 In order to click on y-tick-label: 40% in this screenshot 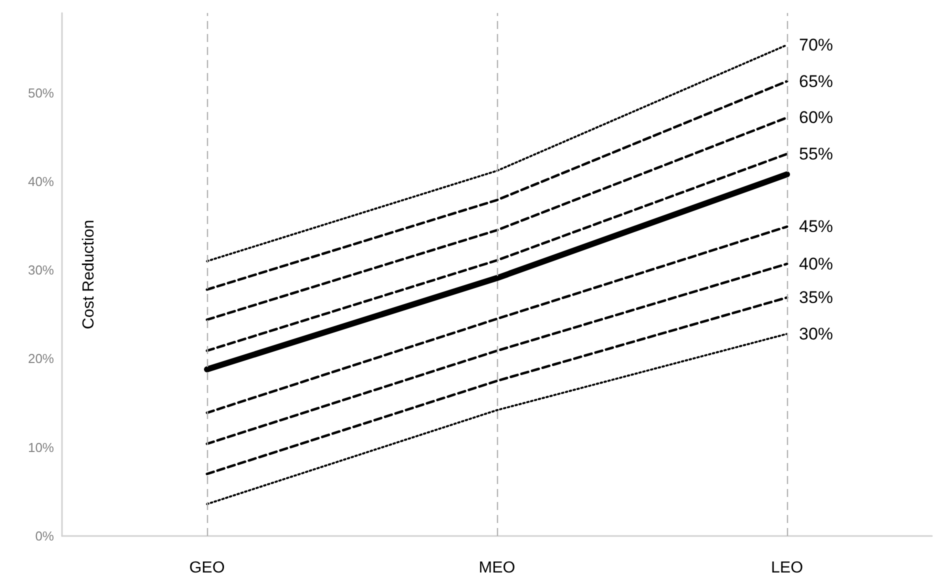, I will do `click(41, 181)`.